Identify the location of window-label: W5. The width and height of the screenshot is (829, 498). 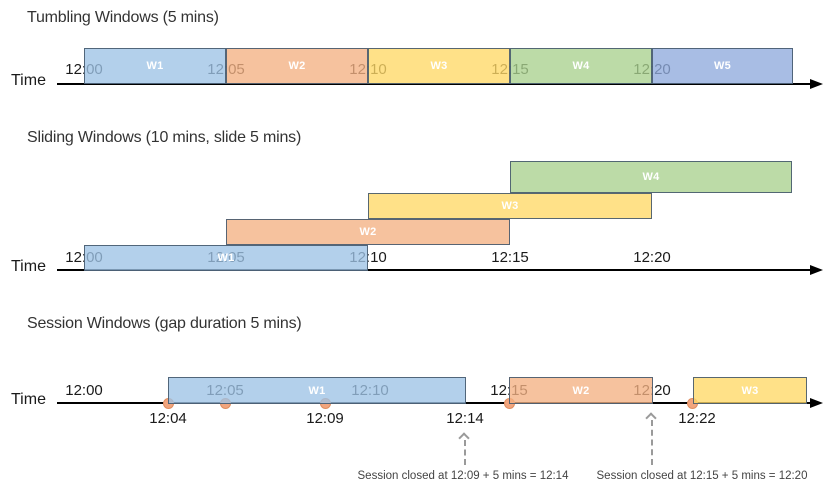
(722, 66).